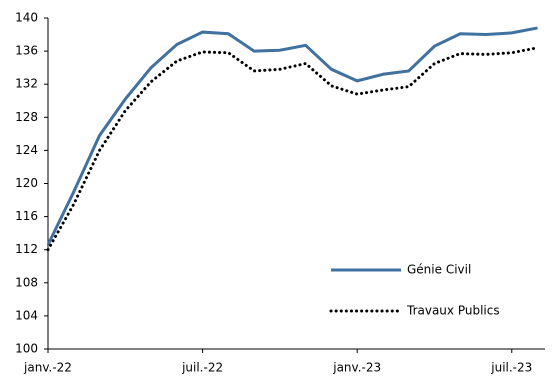  I want to click on y-tick-label: 112, so click(26, 249).